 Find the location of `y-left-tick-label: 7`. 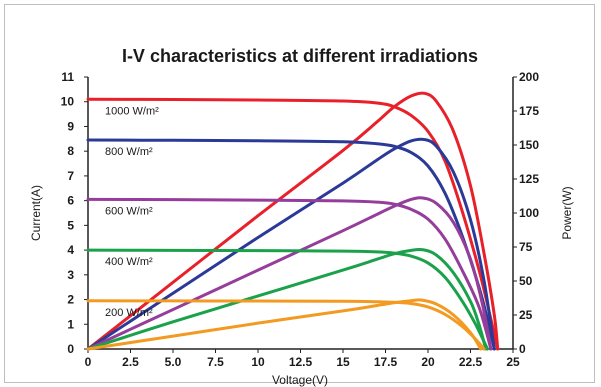

y-left-tick-label: 7 is located at coordinates (70, 176).